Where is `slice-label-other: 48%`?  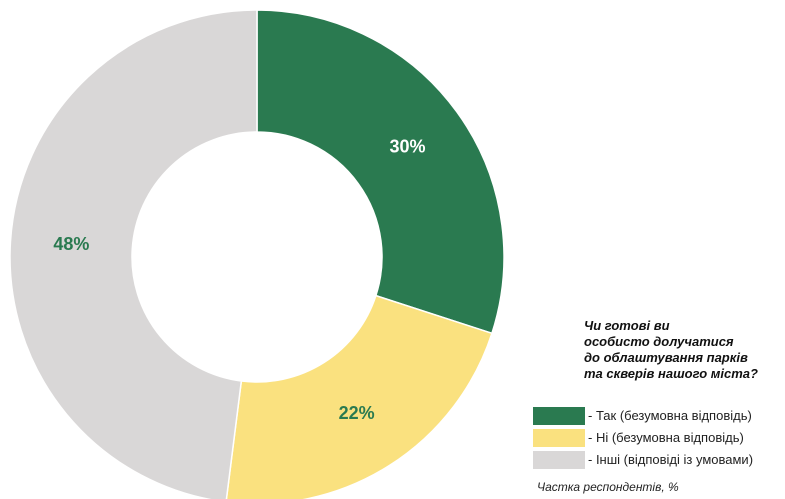 slice-label-other: 48% is located at coordinates (71, 244).